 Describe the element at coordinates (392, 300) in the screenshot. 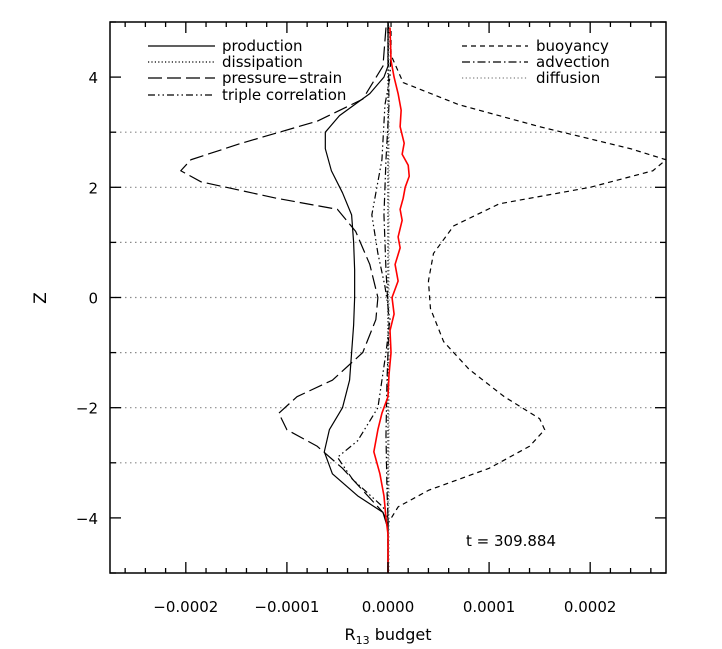

I see `series-unlabeled-line` at that location.